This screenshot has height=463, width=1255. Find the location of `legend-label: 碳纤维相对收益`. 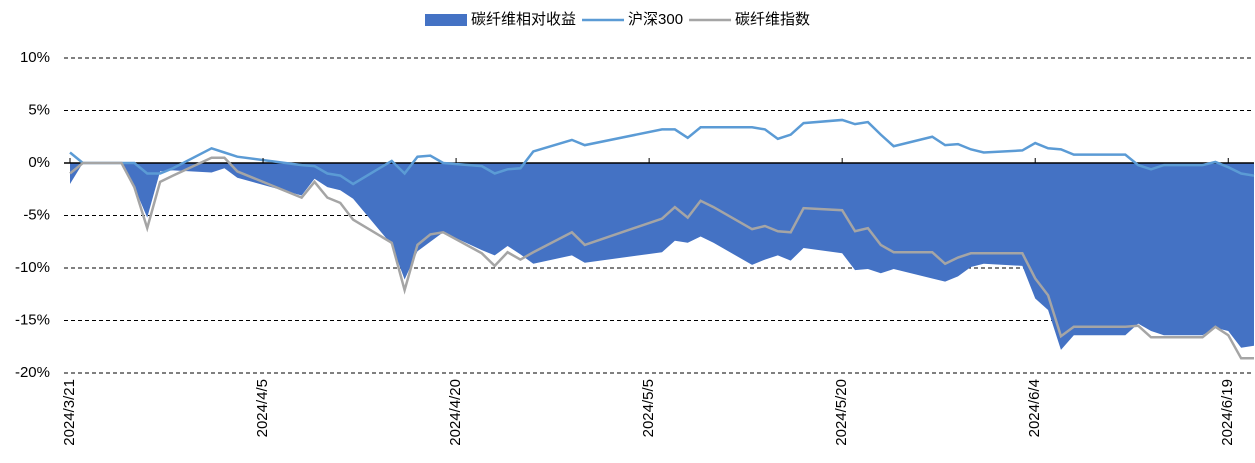

legend-label: 碳纤维相对收益 is located at coordinates (523, 19).